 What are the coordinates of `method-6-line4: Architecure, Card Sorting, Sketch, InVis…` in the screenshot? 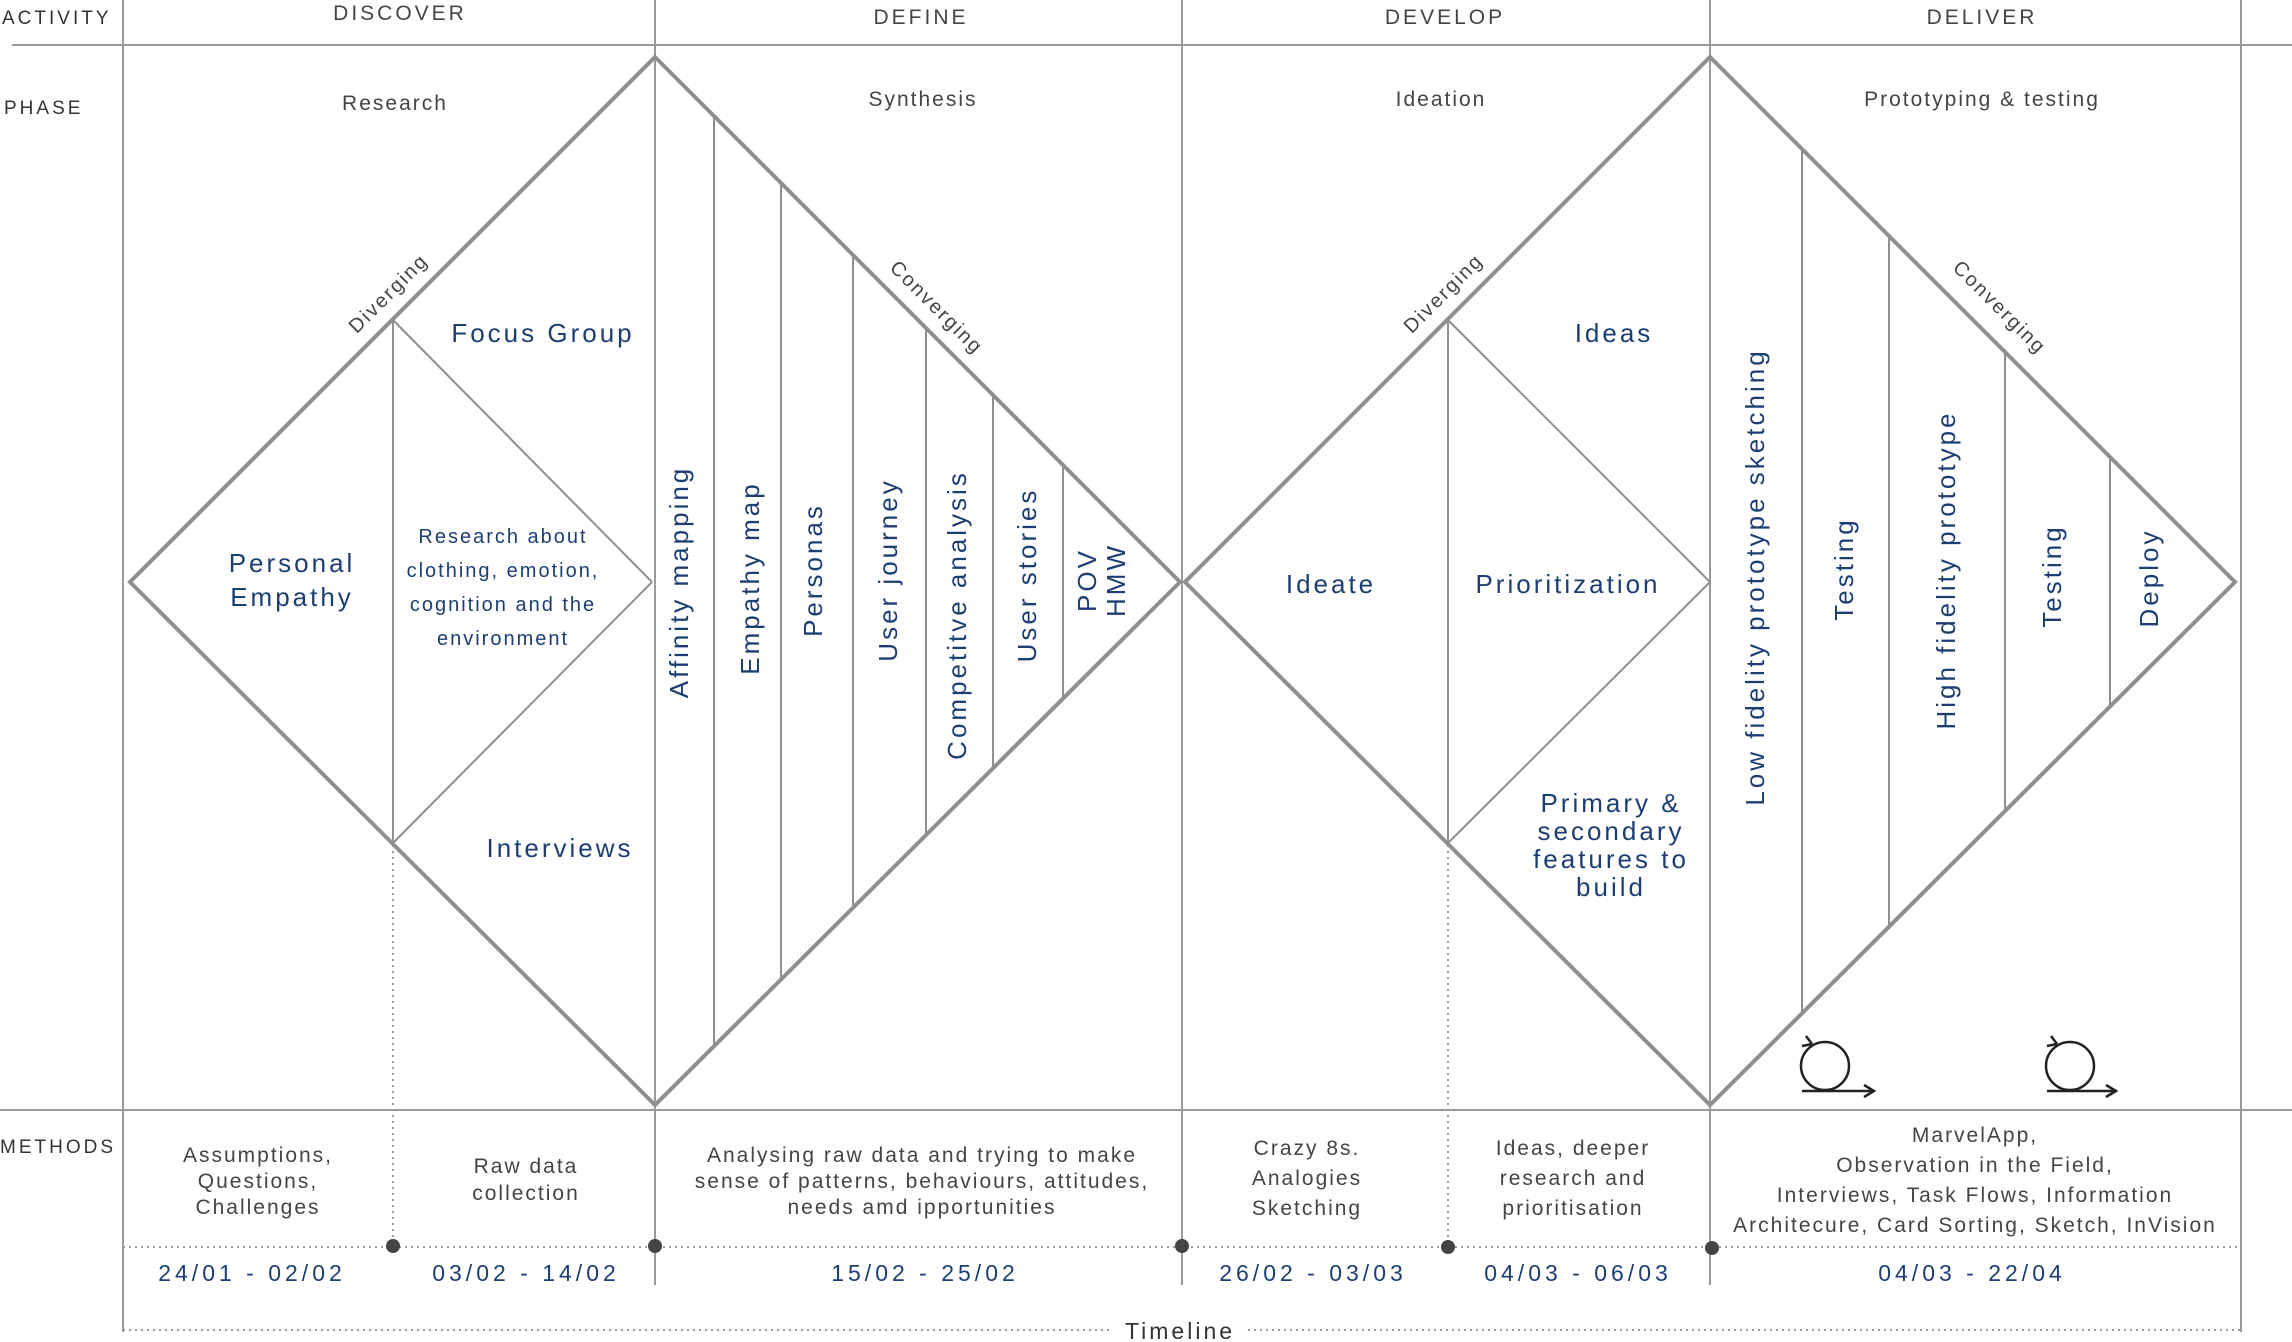 It's located at (1975, 1225).